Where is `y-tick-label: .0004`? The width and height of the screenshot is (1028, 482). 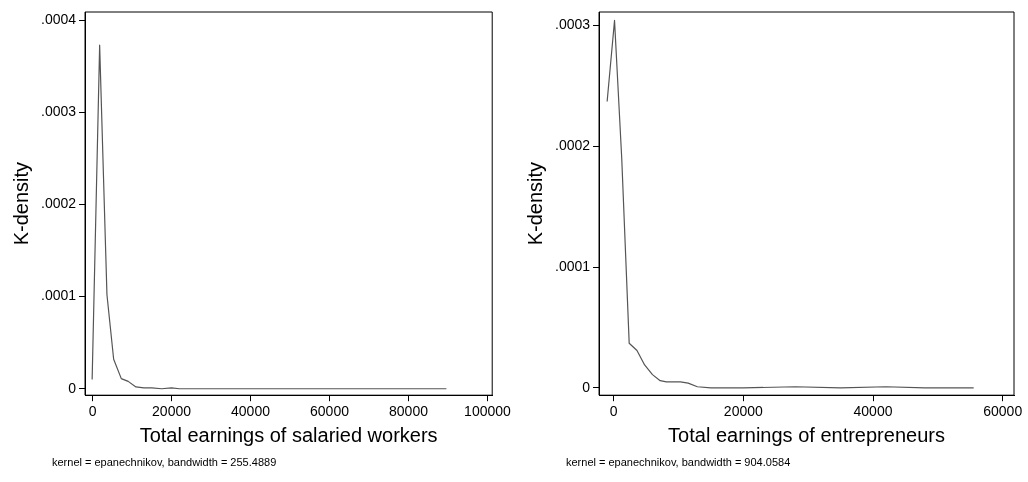 y-tick-label: .0004 is located at coordinates (58, 19).